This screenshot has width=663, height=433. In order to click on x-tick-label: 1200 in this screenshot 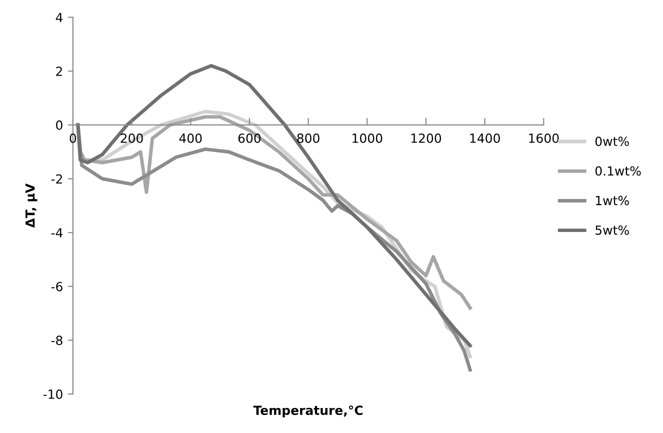, I will do `click(426, 138)`.